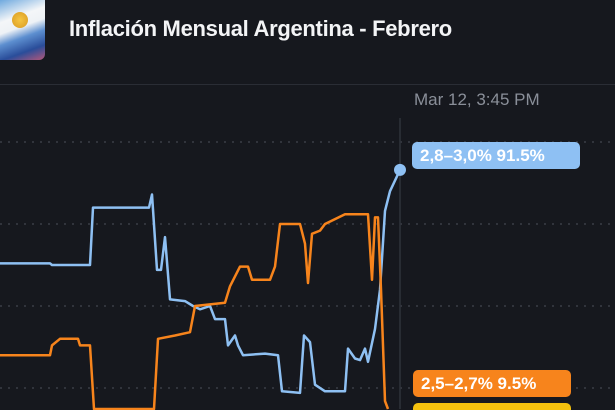 The image size is (615, 410). What do you see at coordinates (492, 383) in the screenshot?
I see `series-label-orange: 2,5–2,7% 9.5%` at bounding box center [492, 383].